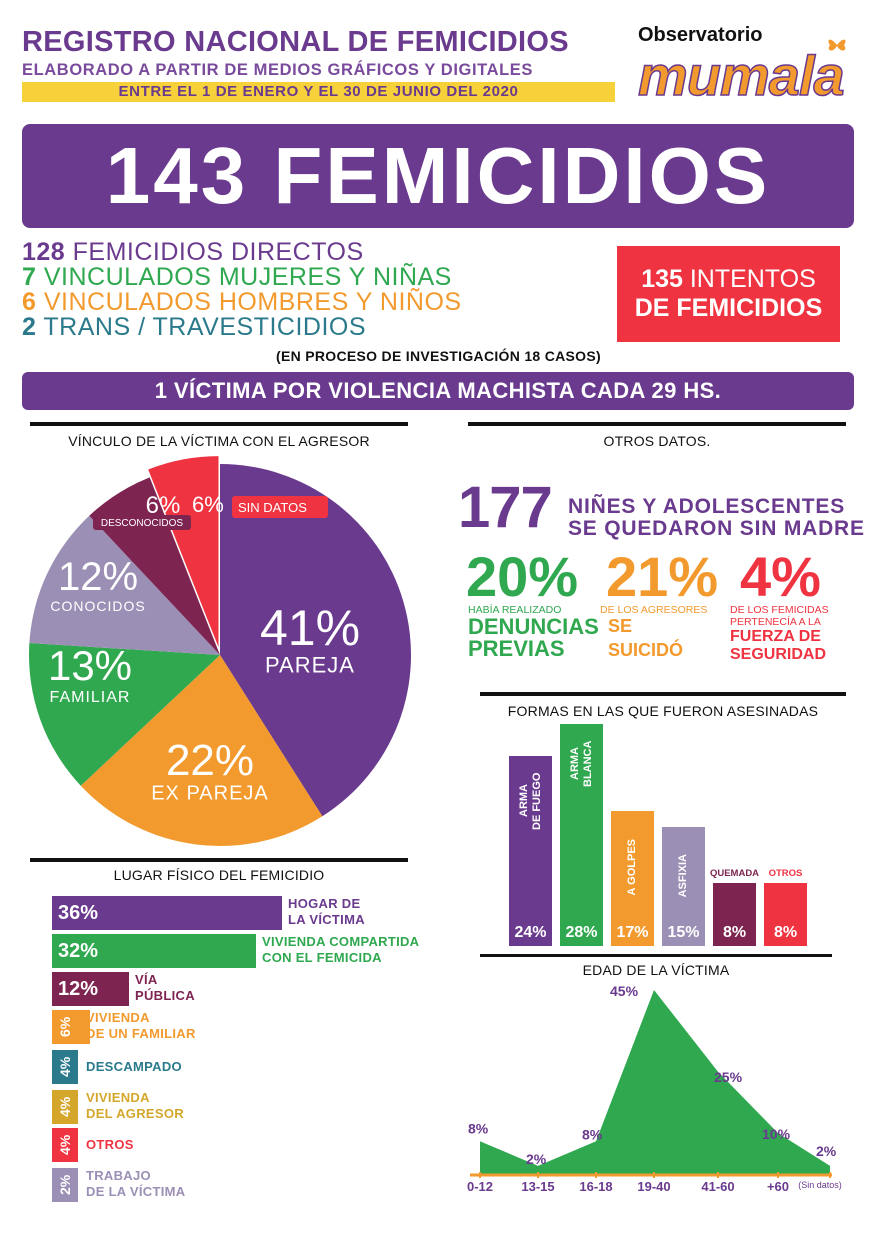  I want to click on rule-place, so click(219, 860).